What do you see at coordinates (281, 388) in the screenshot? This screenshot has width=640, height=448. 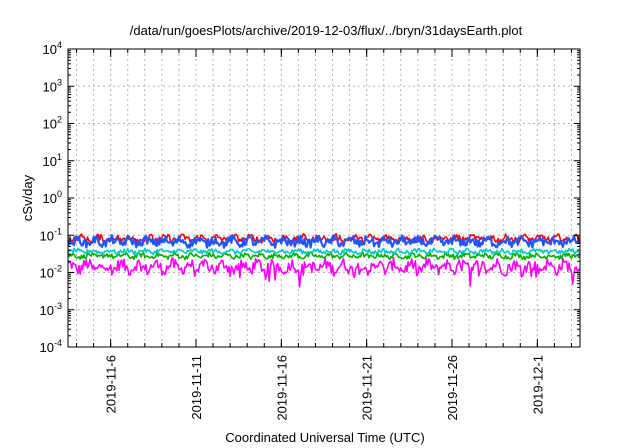 I see `x-tick-label: 2019-11-16` at bounding box center [281, 388].